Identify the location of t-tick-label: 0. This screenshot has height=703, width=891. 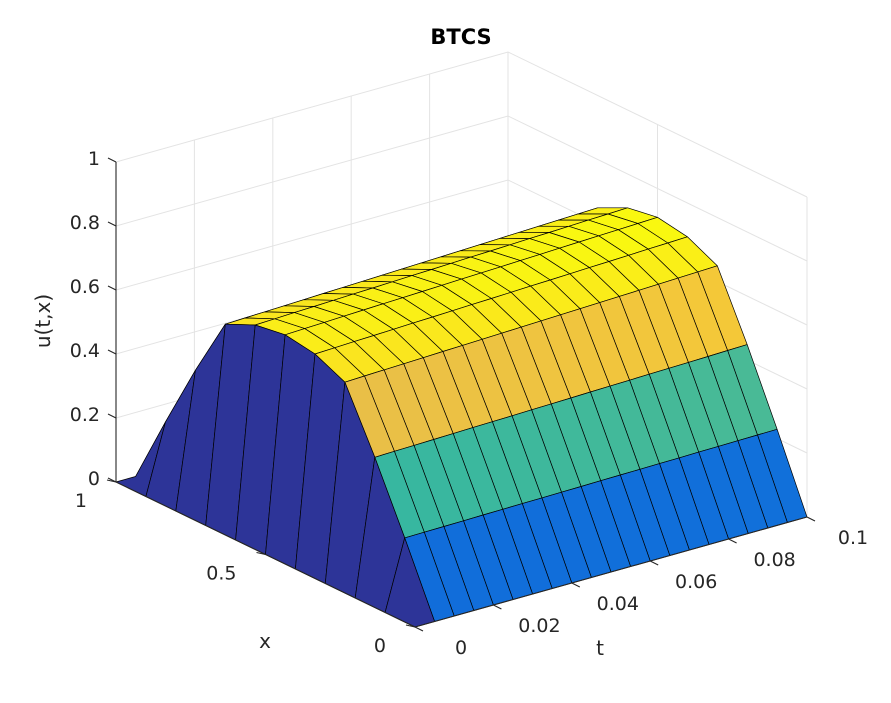
(461, 648).